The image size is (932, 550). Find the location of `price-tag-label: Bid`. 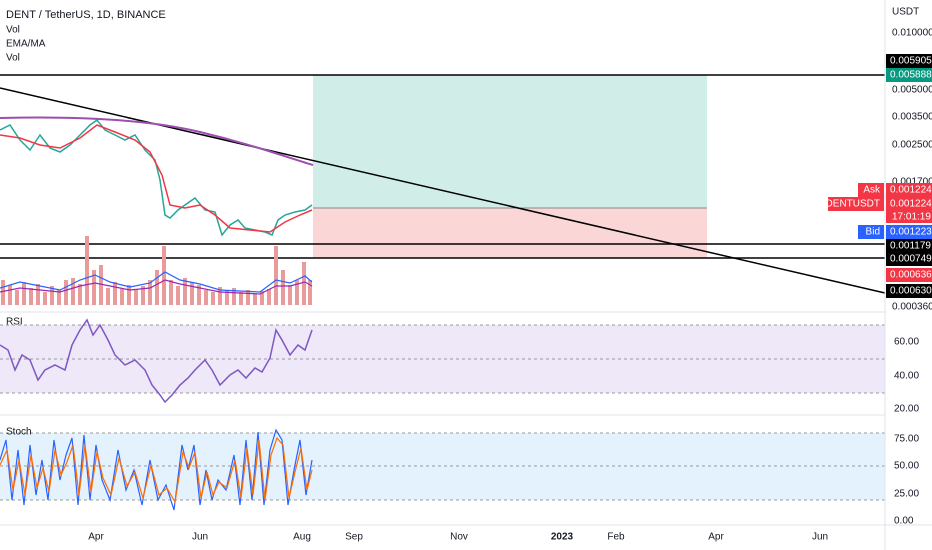

price-tag-label: Bid is located at coordinates (873, 232).